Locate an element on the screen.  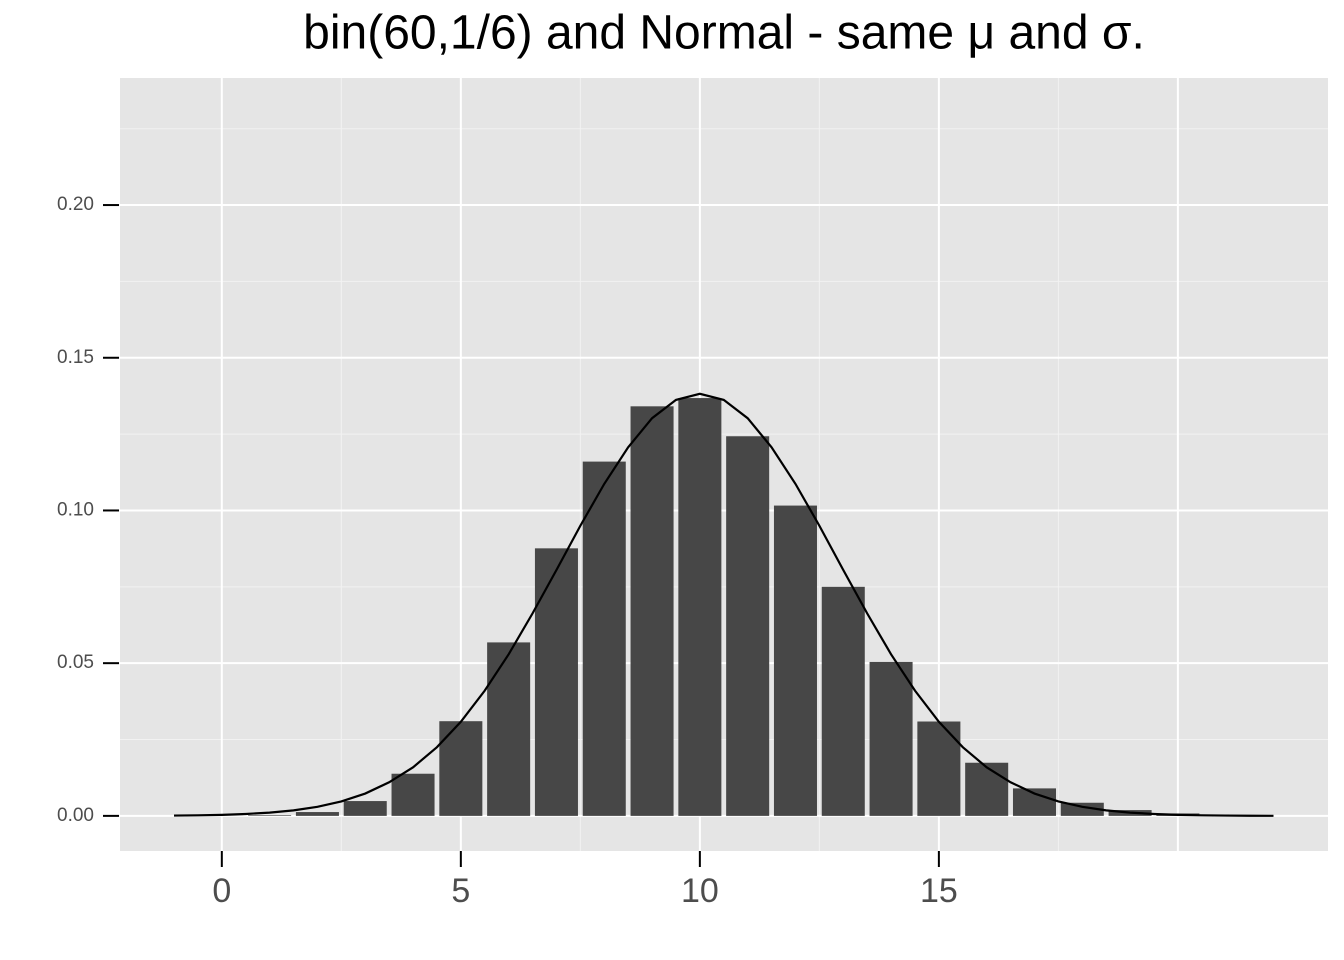
chart-title: bin(60,1/6) and Normal - same μ and σ. is located at coordinates (724, 33).